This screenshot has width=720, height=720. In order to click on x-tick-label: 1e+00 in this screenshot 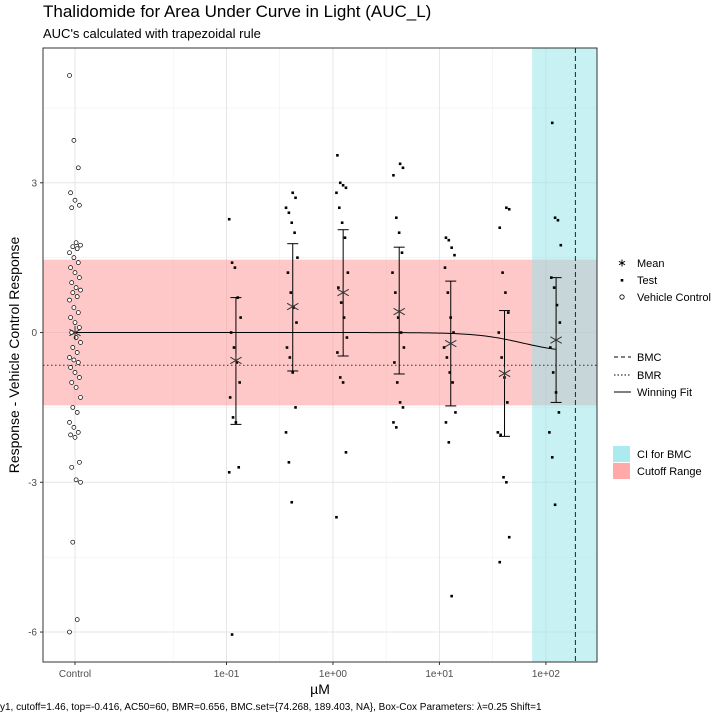, I will do `click(333, 674)`.